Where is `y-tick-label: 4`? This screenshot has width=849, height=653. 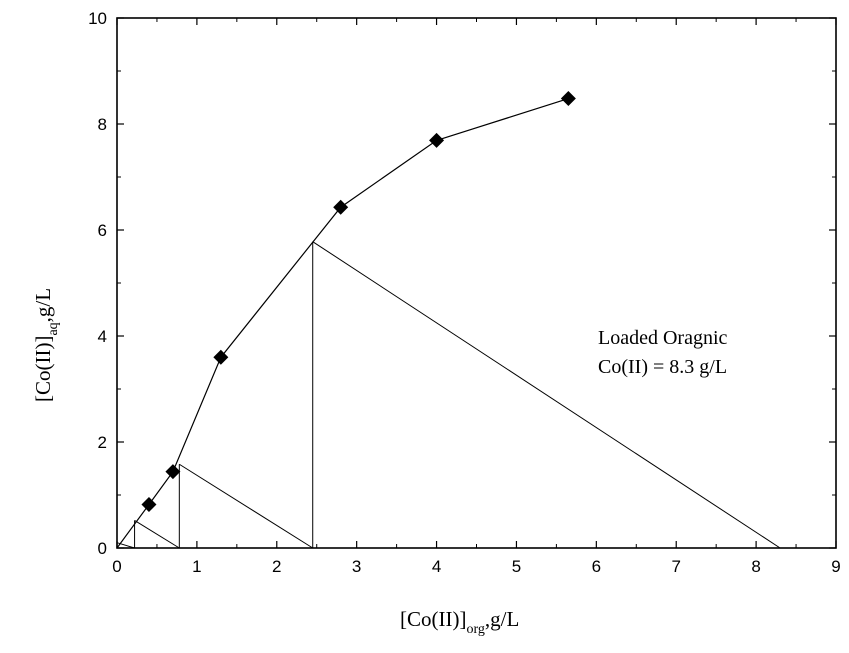
y-tick-label: 4 is located at coordinates (102, 336).